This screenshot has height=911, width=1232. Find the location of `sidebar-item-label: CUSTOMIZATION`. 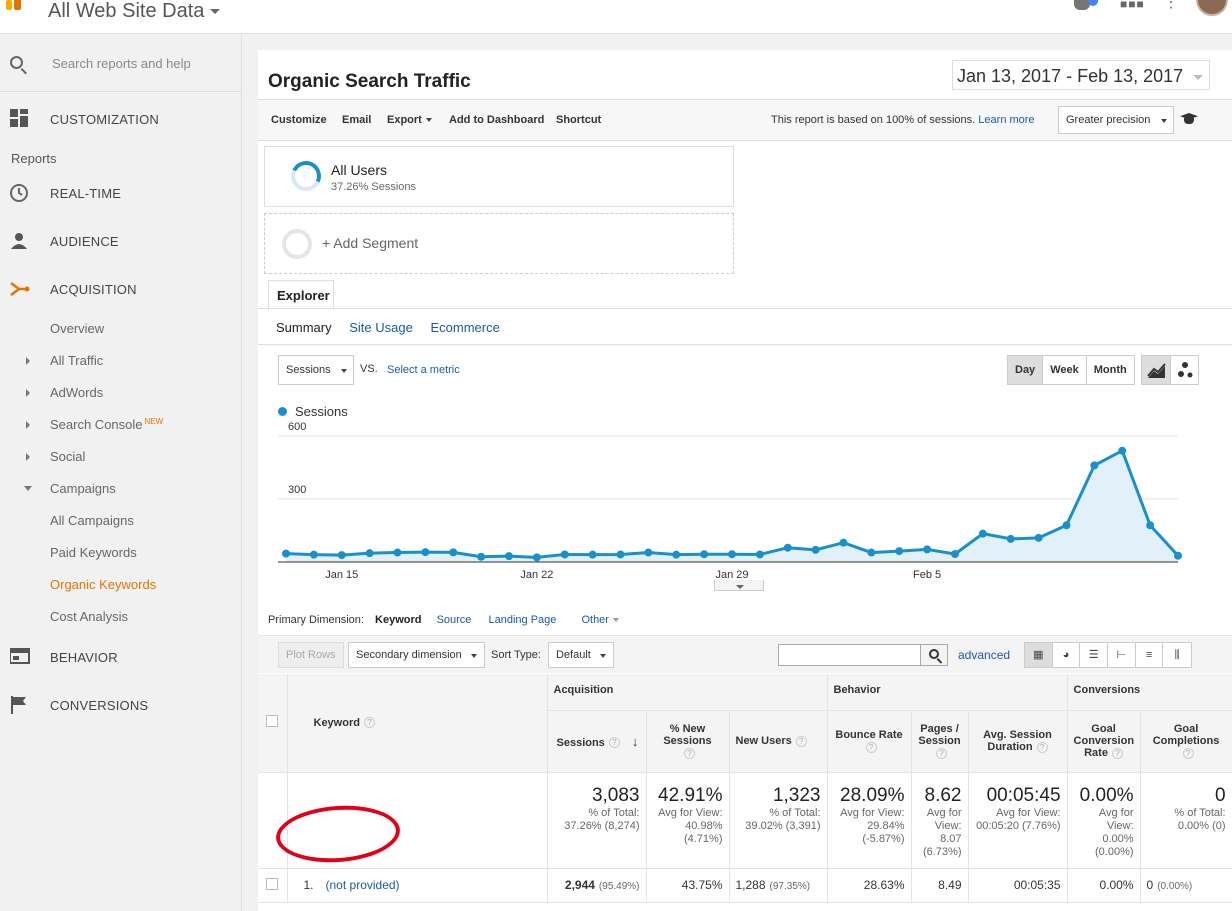

sidebar-item-label: CUSTOMIZATION is located at coordinates (105, 119).